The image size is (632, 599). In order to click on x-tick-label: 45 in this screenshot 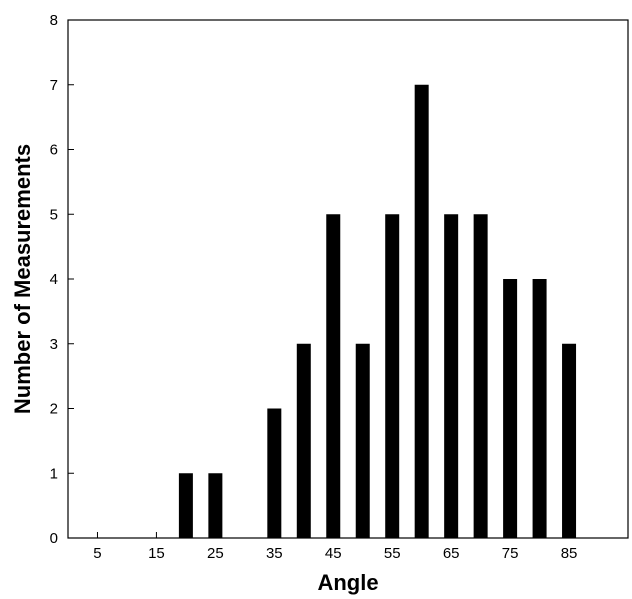, I will do `click(333, 553)`.